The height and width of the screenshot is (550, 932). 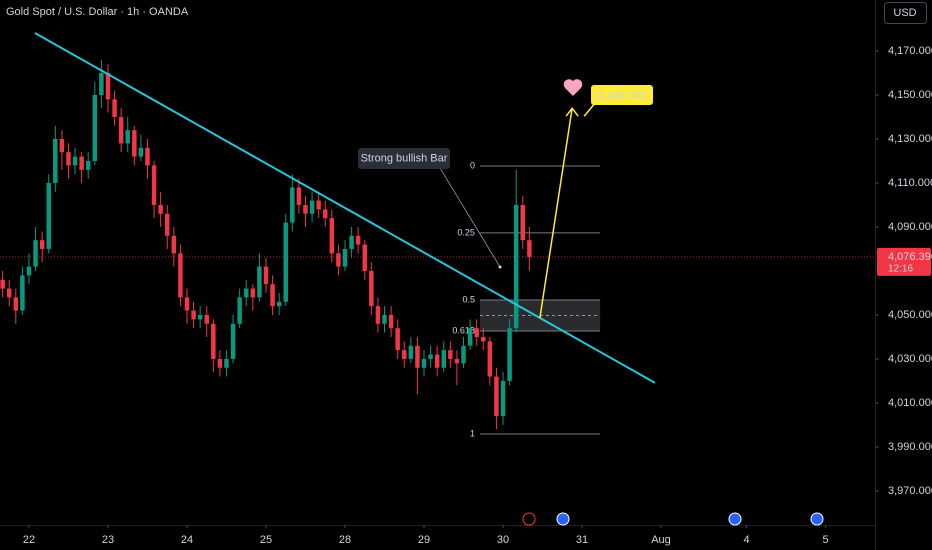 I want to click on y-tick-label: 4,050.000, so click(x=910, y=315).